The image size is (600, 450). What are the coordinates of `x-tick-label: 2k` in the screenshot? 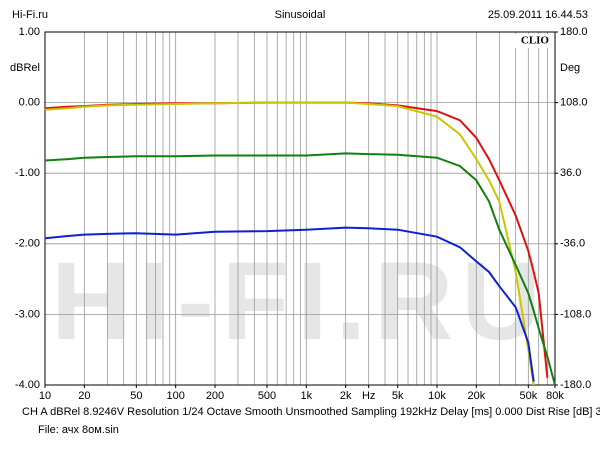 It's located at (346, 396).